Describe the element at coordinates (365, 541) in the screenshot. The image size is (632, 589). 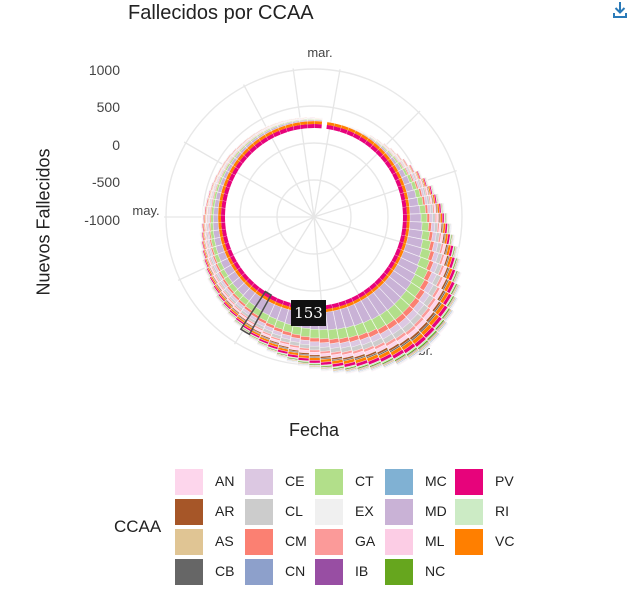
I see `legend-label: GA` at that location.